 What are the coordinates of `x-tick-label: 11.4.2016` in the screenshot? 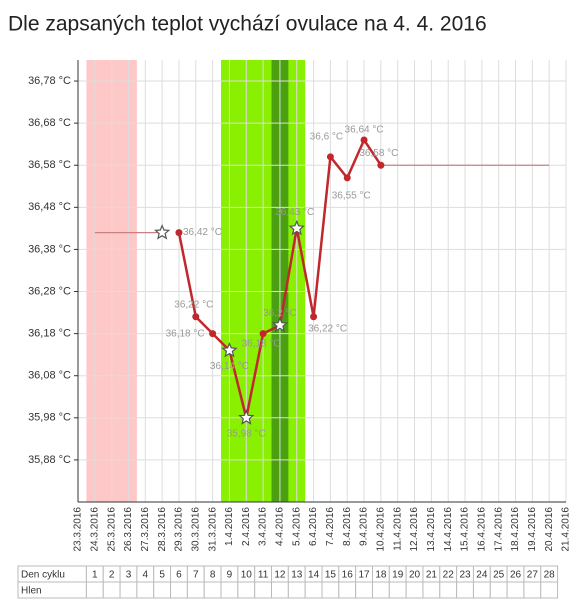 It's located at (397, 529).